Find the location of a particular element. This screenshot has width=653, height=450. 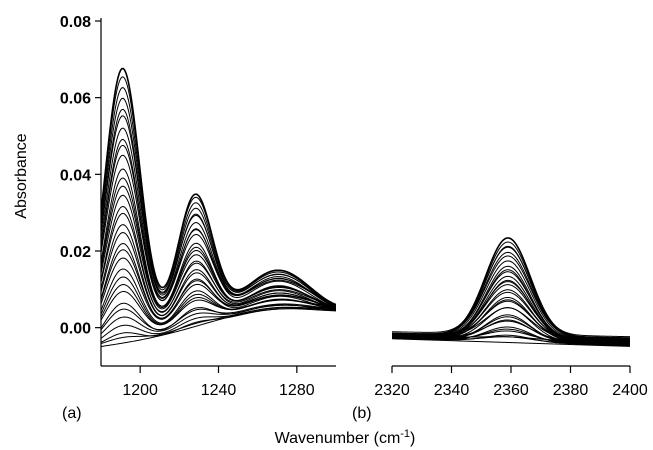

y-tick-label: 0.06 is located at coordinates (75, 99).